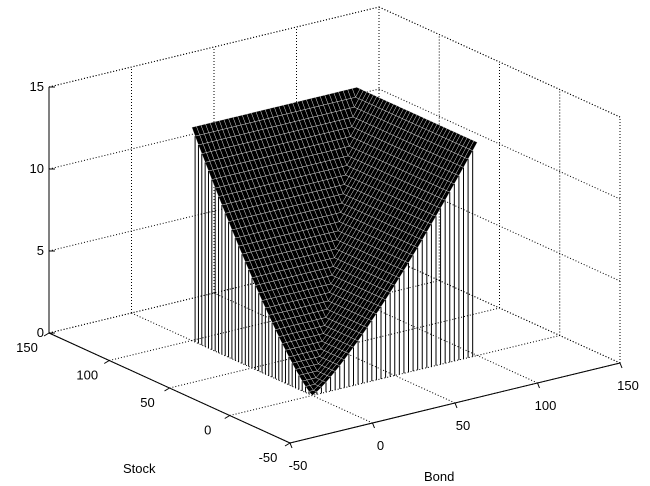 The width and height of the screenshot is (650, 486). What do you see at coordinates (27, 347) in the screenshot?
I see `y-tick-label: 150` at bounding box center [27, 347].